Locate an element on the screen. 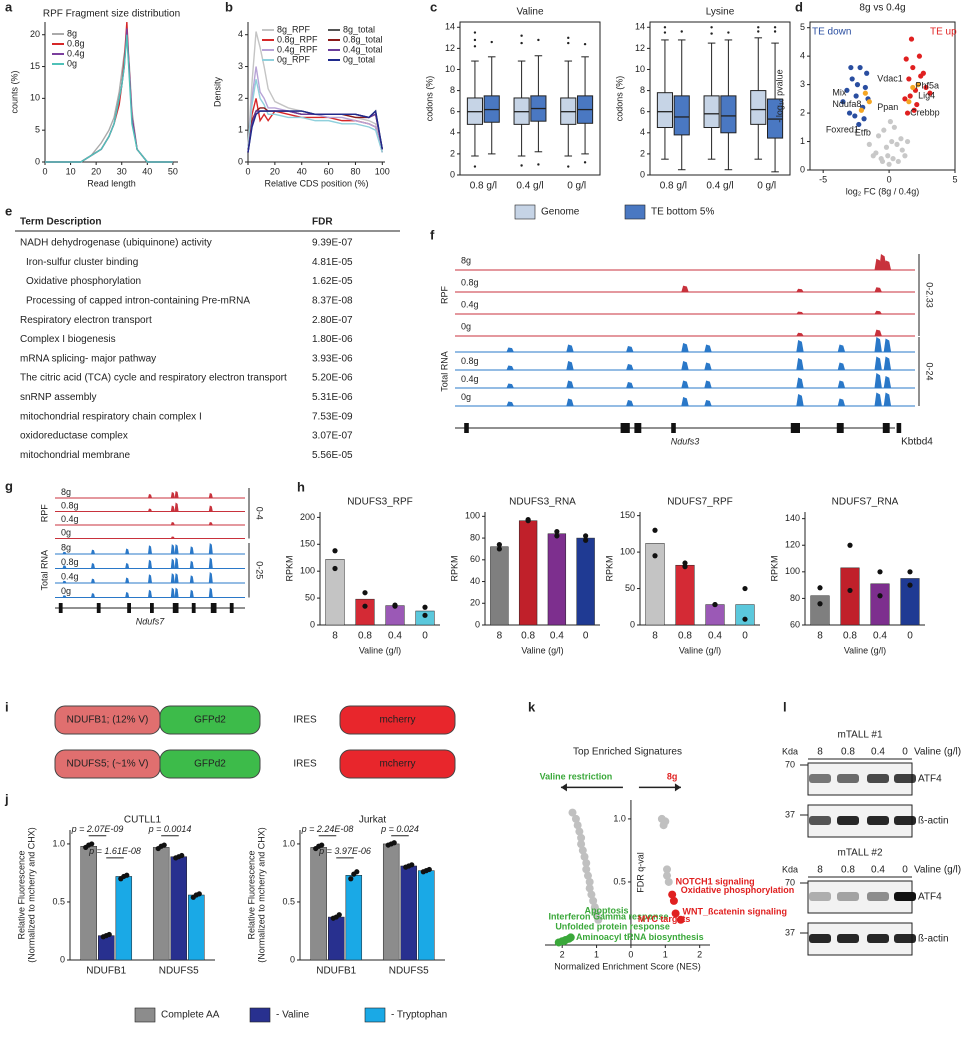 Image resolution: width=964 pixels, height=1050 pixels. x-axis-label: log₂ FC (8g / 0.4g) is located at coordinates (883, 191).